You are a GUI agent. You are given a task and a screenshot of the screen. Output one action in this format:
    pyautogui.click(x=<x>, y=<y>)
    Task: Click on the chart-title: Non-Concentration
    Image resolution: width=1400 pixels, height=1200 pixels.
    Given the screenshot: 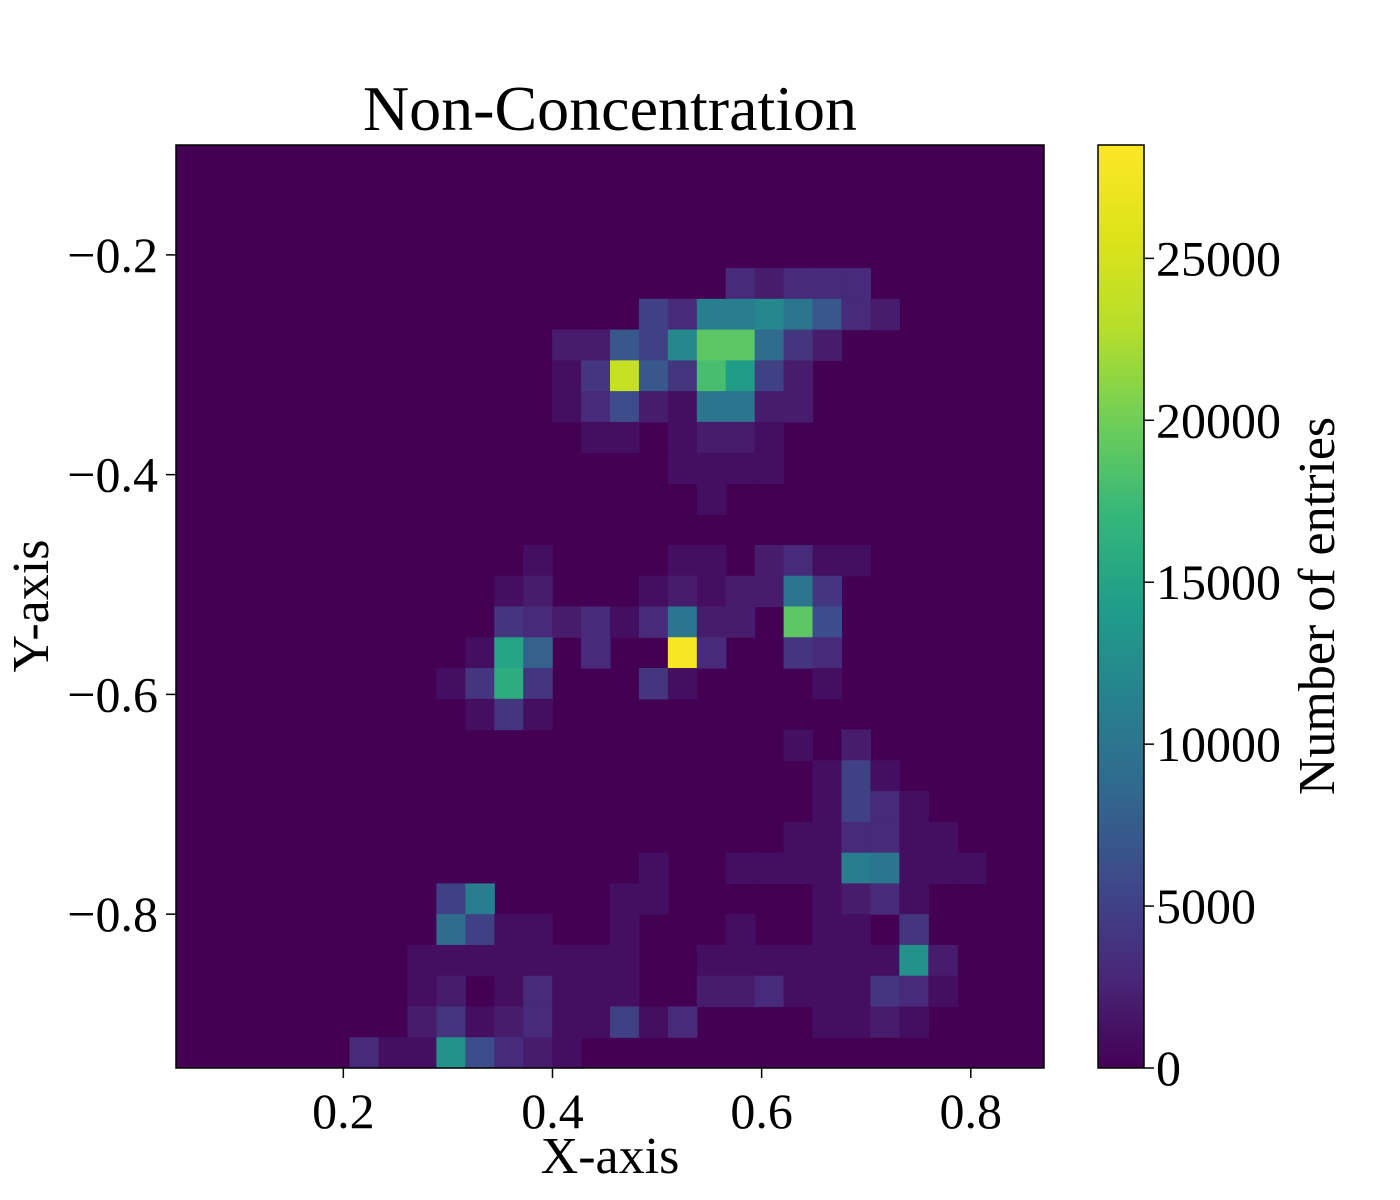 What is the action you would take?
    pyautogui.click(x=610, y=108)
    